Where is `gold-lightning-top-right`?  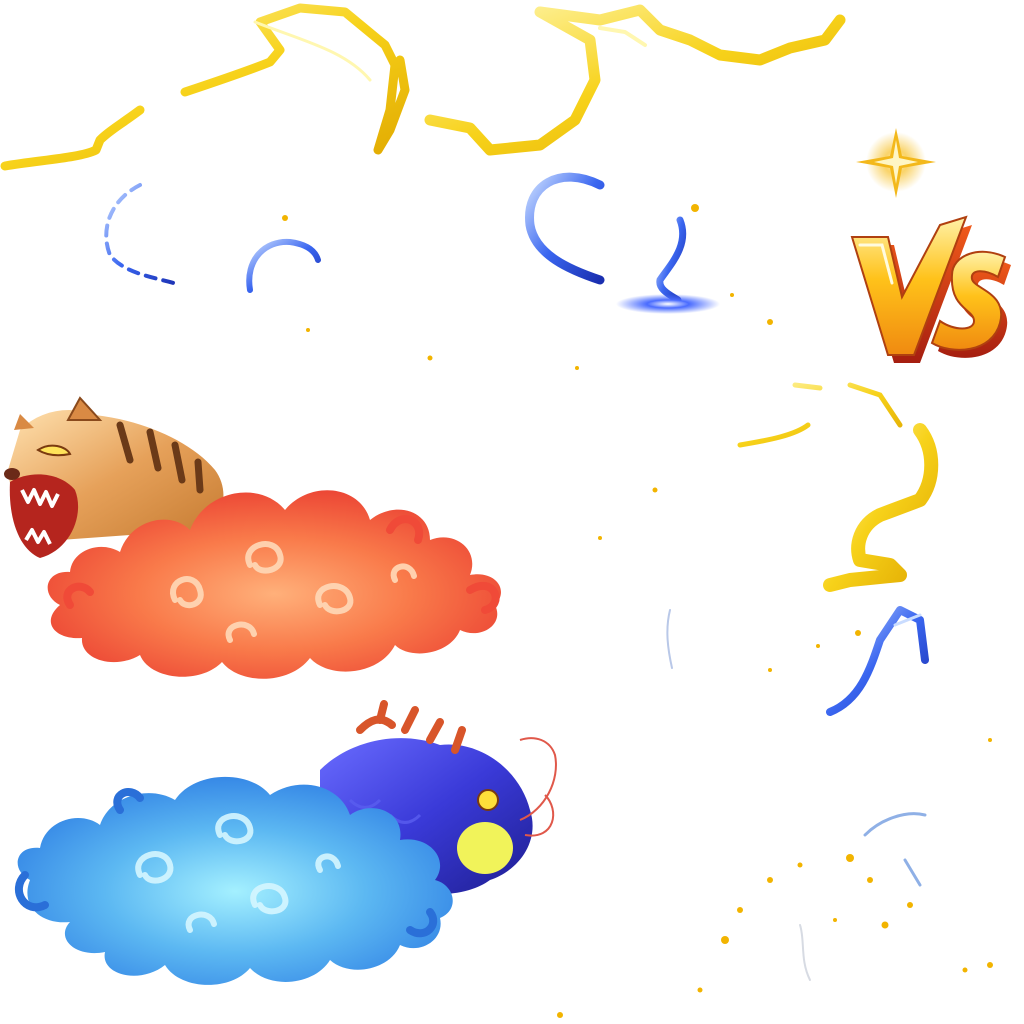
gold-lightning-top-right is located at coordinates (635, 80).